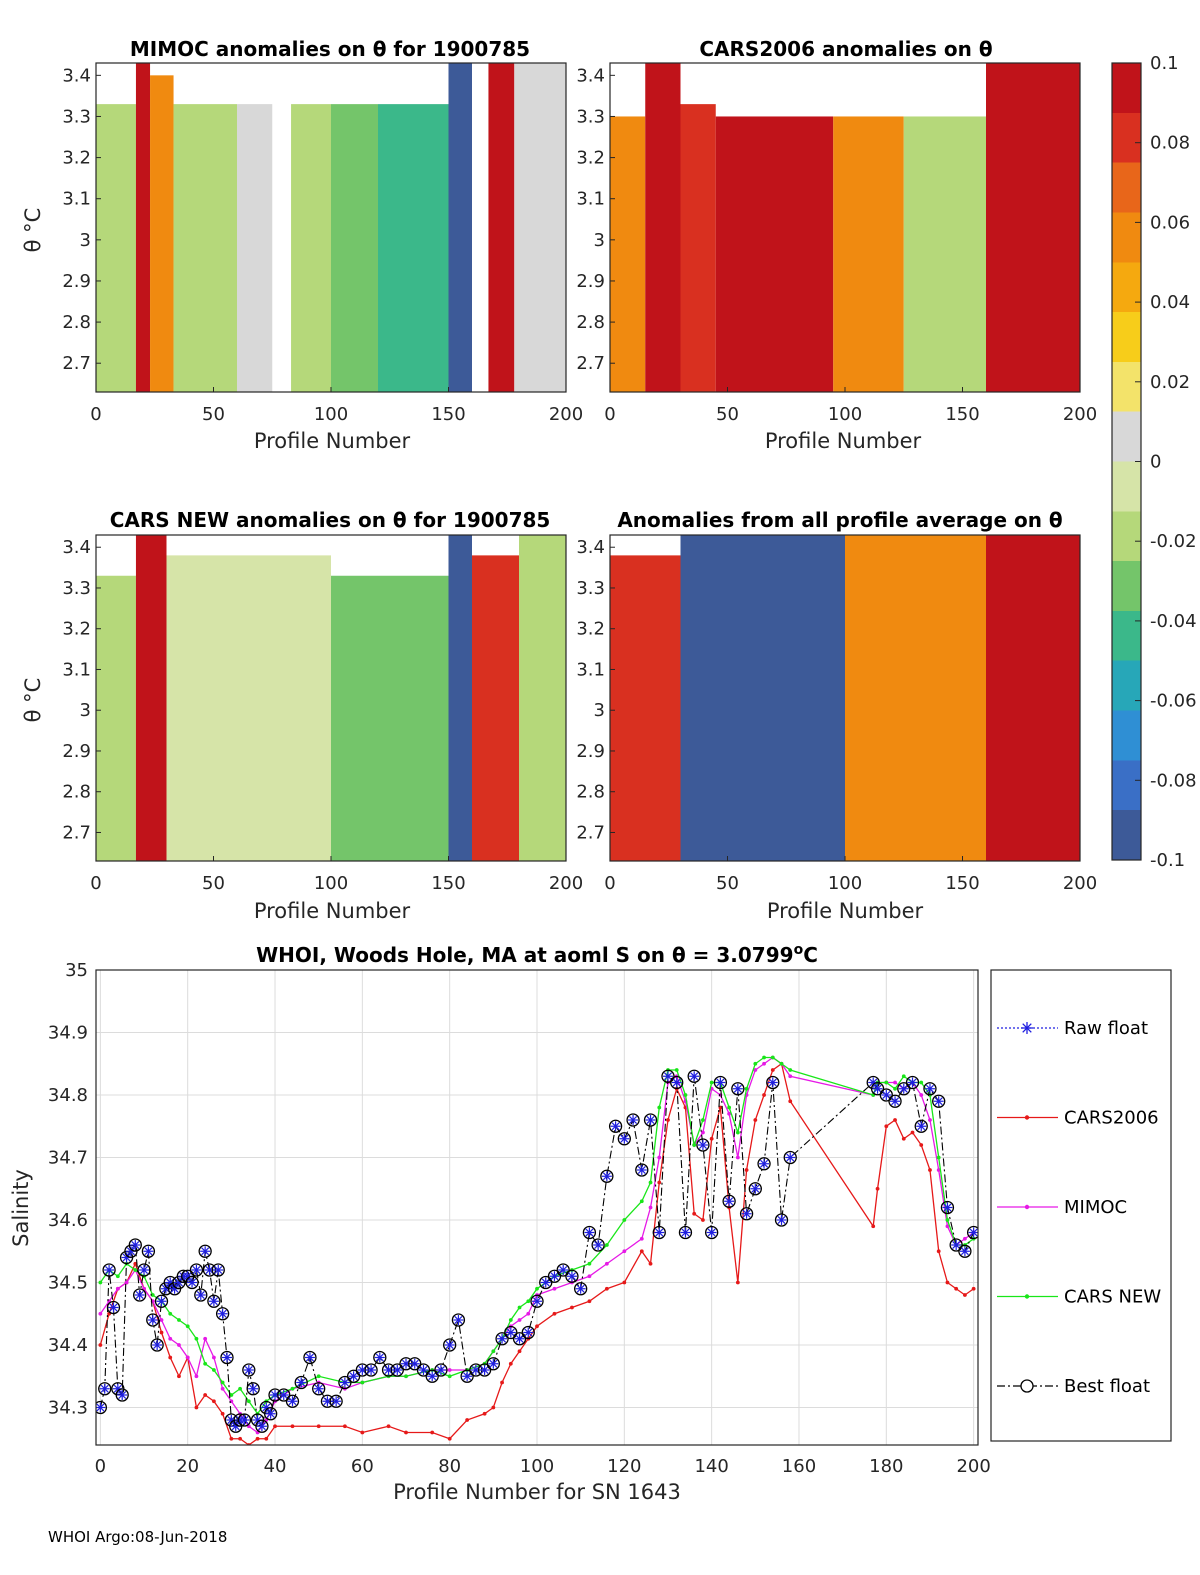 The width and height of the screenshot is (1200, 1575). What do you see at coordinates (76, 363) in the screenshot?
I see `y-tick-label: 2.7` at bounding box center [76, 363].